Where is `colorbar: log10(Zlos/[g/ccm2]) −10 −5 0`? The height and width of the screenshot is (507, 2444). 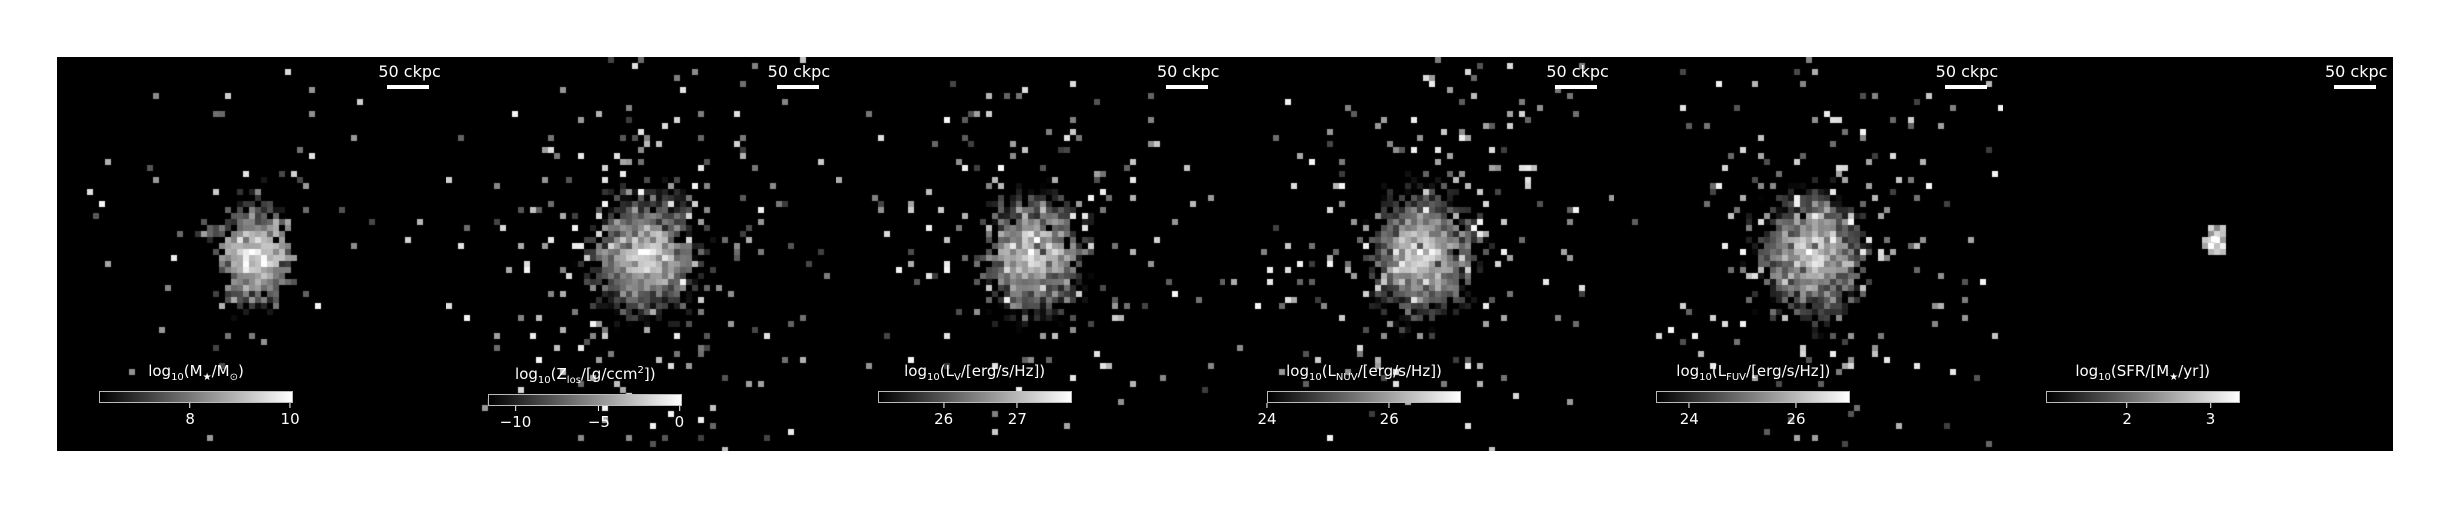 colorbar: log10(Zlos/[g/ccm2]) −10 −5 0 is located at coordinates (586, 397).